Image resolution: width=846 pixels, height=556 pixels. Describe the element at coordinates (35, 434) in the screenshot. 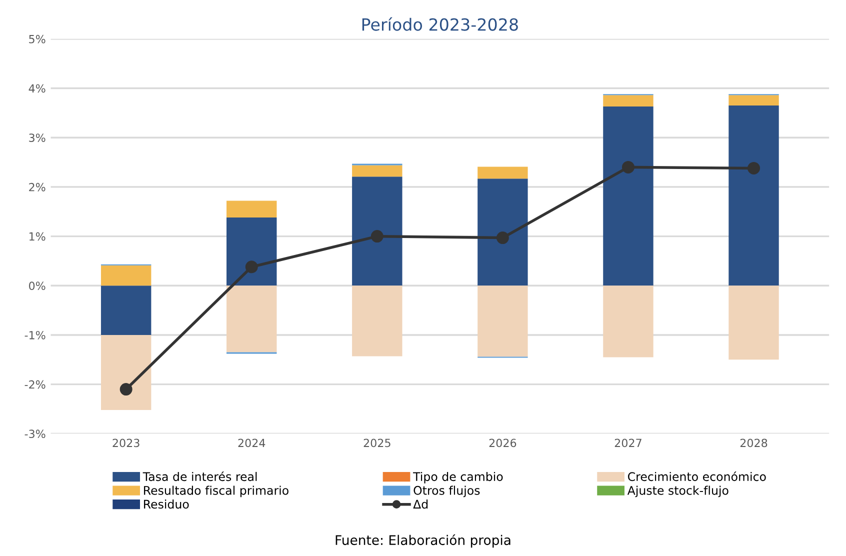

I see `y-tick-label: -3%` at that location.